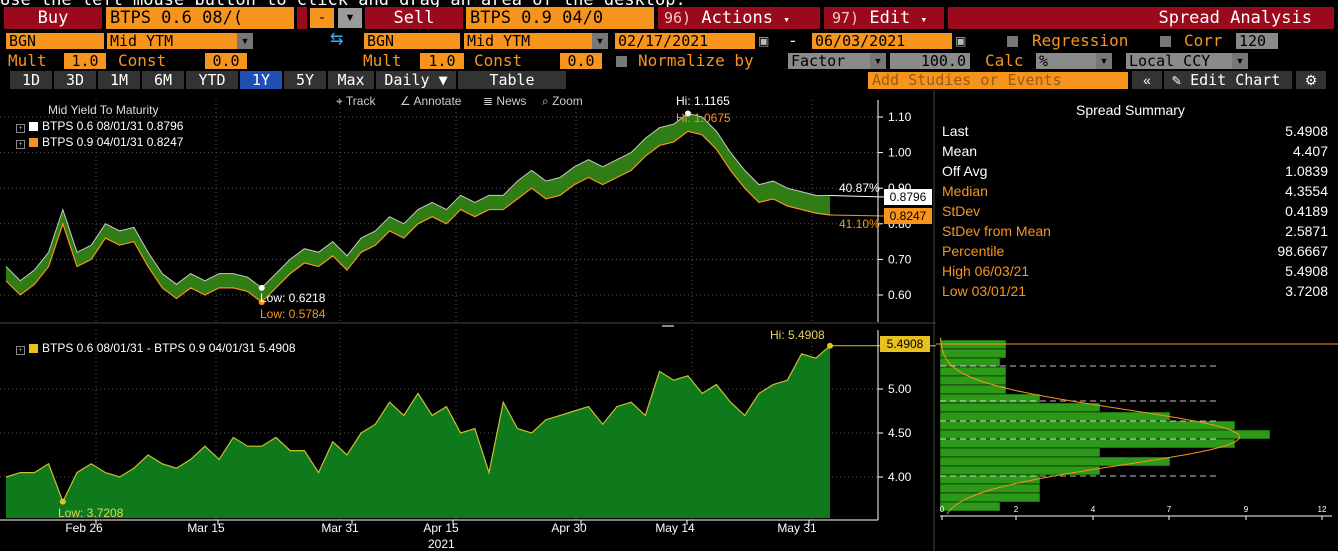 This screenshot has width=1338, height=551. Describe the element at coordinates (498, 60) in the screenshot. I see `const2-label: Const` at that location.